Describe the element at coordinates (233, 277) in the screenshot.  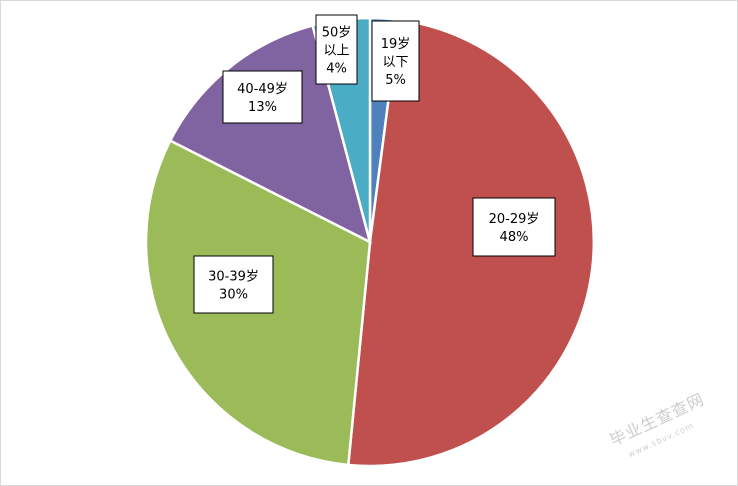
I see `slice-category-label: 30-39岁` at that location.